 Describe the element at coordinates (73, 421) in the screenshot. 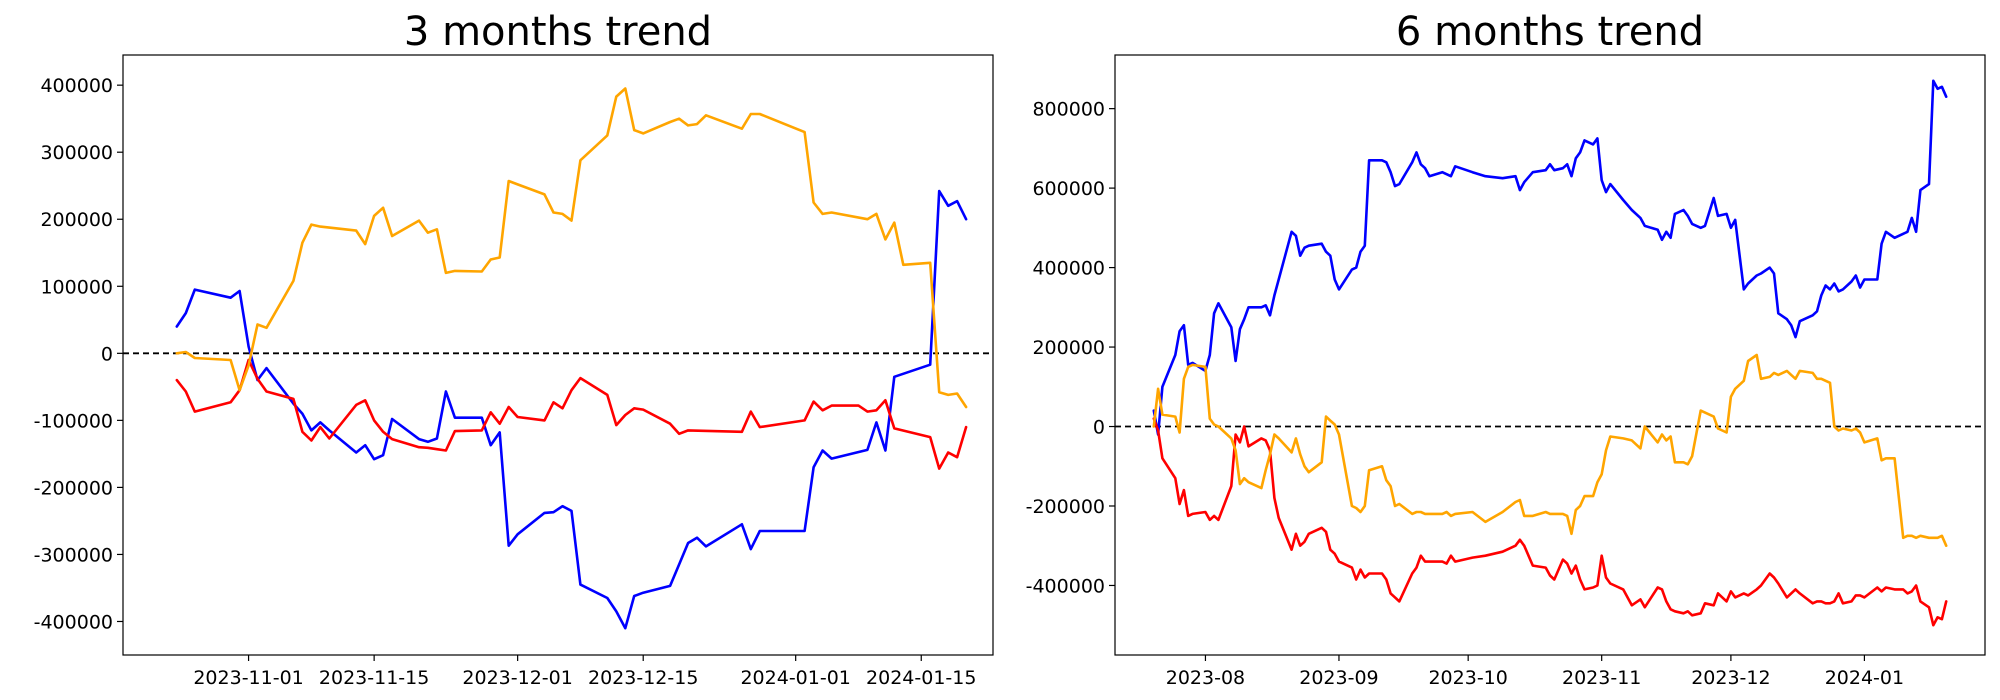

I see `y-tick-label: -100000` at that location.